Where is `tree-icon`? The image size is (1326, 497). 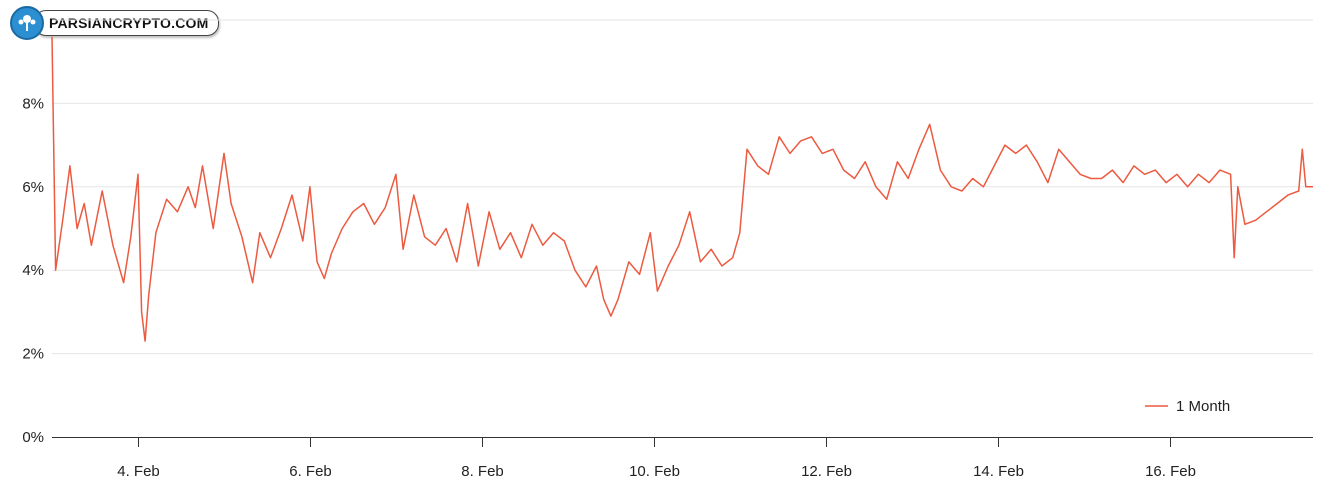 tree-icon is located at coordinates (27, 23).